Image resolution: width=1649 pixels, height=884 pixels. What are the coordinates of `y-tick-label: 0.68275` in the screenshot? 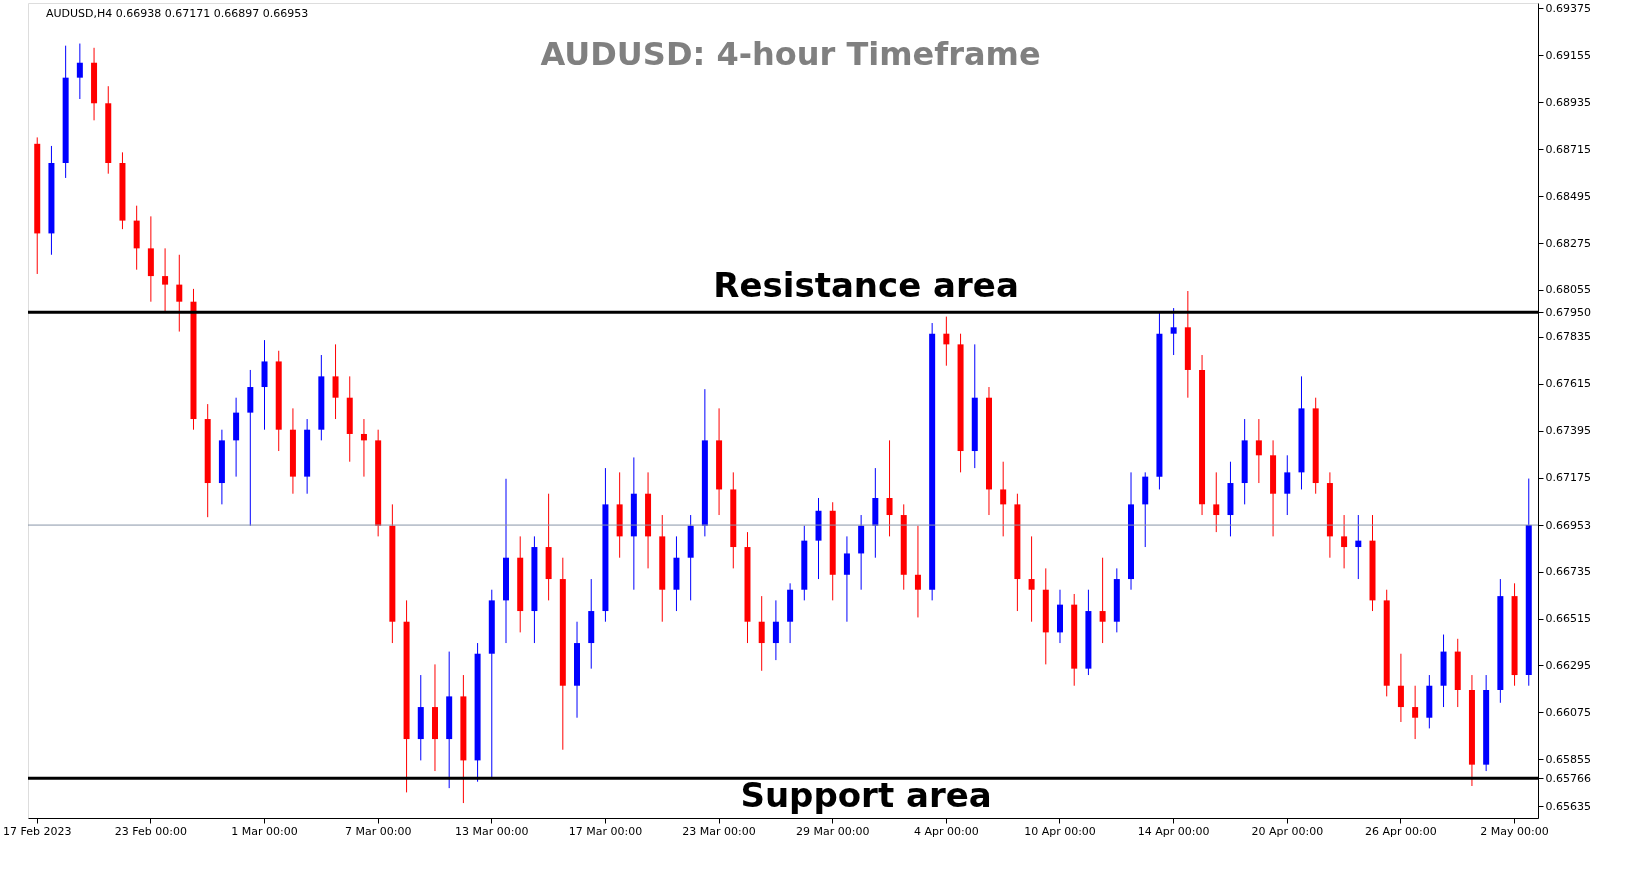 It's located at (1568, 243).